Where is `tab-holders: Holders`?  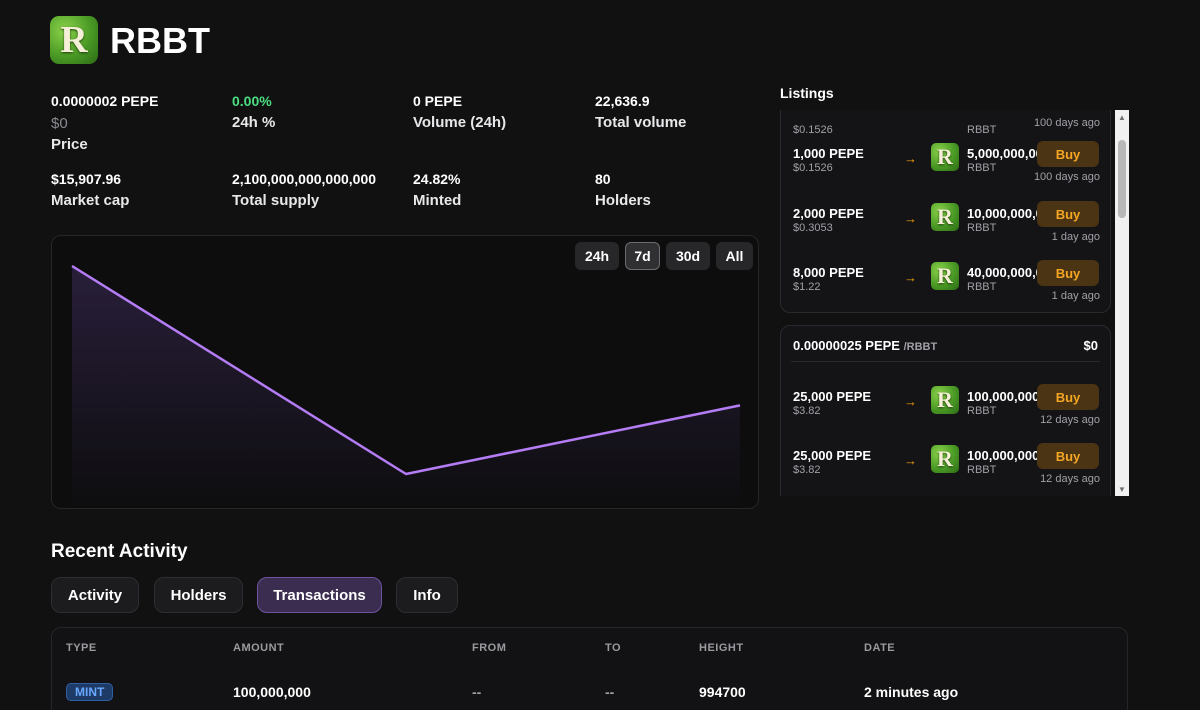
tab-holders: Holders is located at coordinates (198, 595).